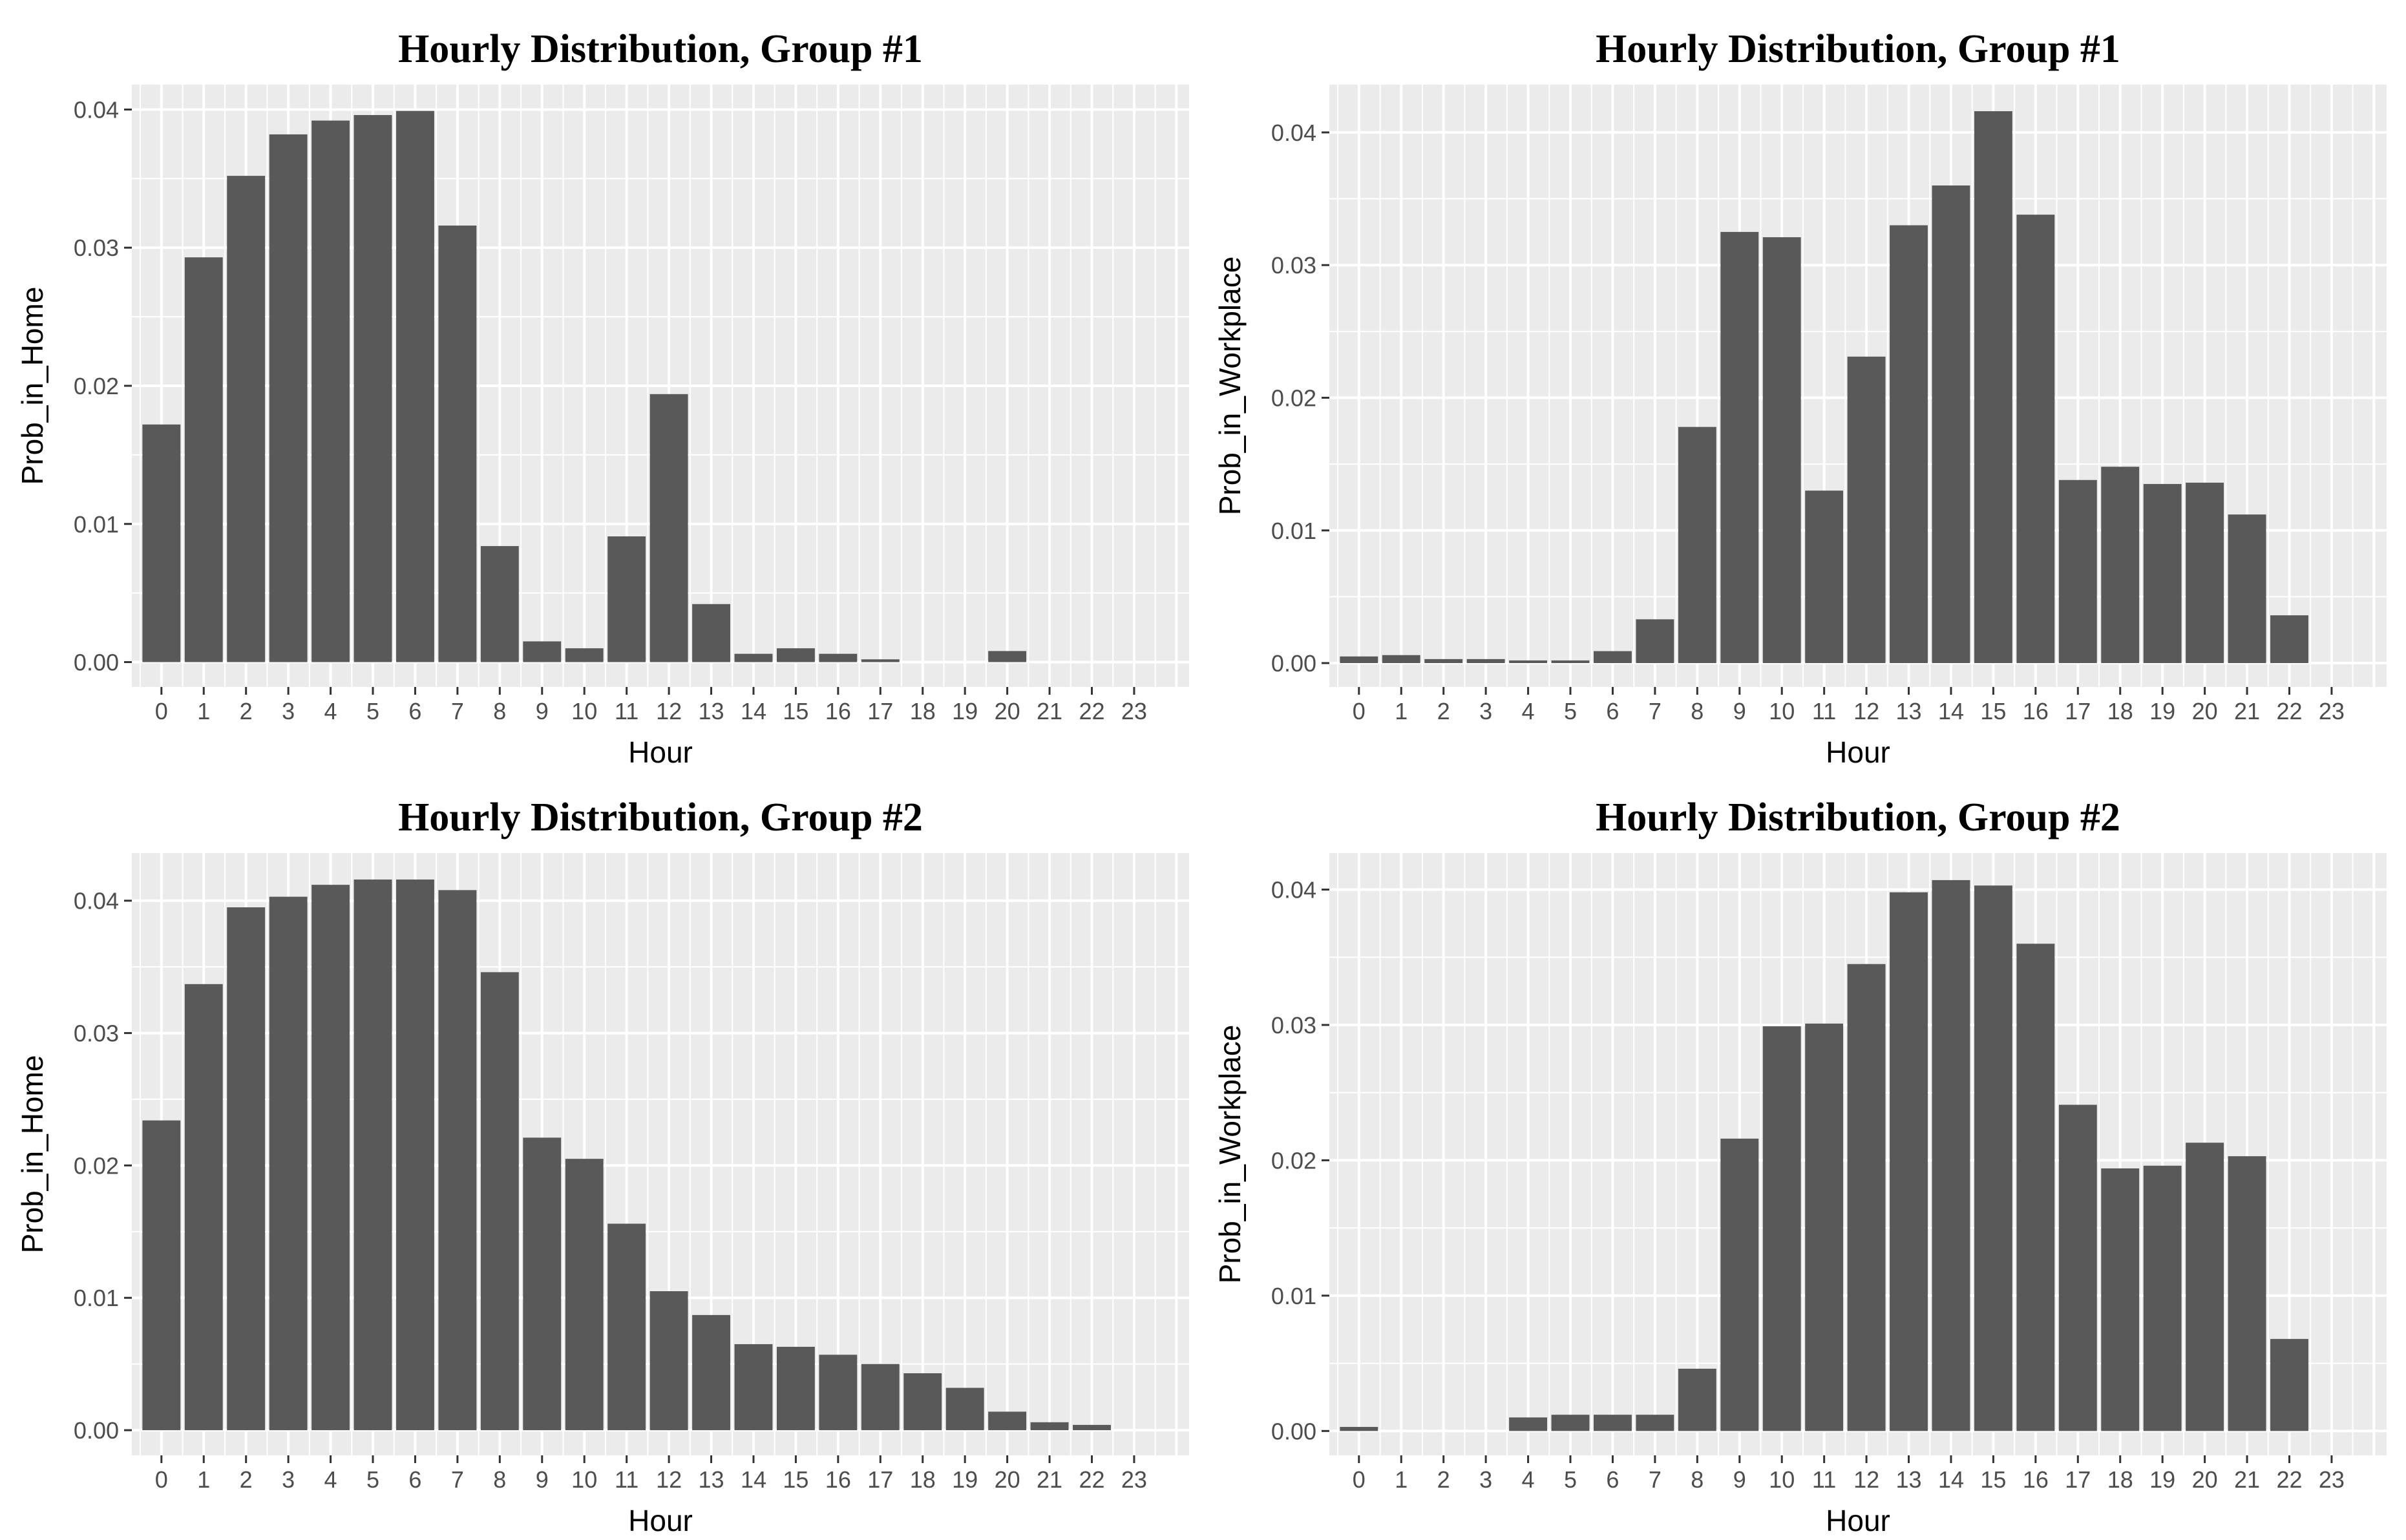 This screenshot has width=2406, height=1540. I want to click on x-tick-label: 15, so click(795, 711).